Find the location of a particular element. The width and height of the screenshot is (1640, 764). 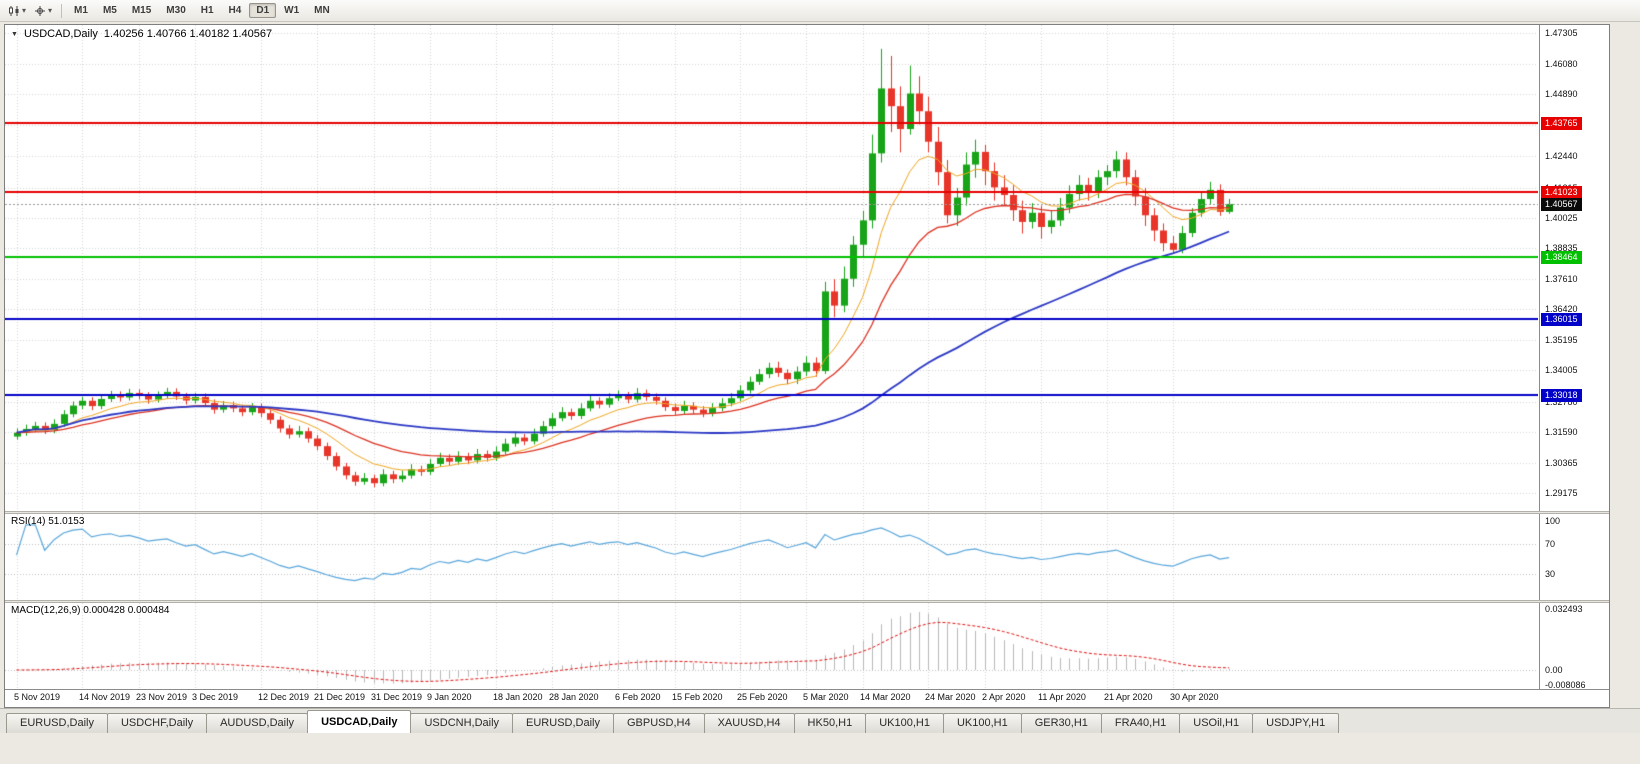

timeframe-button-h1: H1 is located at coordinates (207, 10).